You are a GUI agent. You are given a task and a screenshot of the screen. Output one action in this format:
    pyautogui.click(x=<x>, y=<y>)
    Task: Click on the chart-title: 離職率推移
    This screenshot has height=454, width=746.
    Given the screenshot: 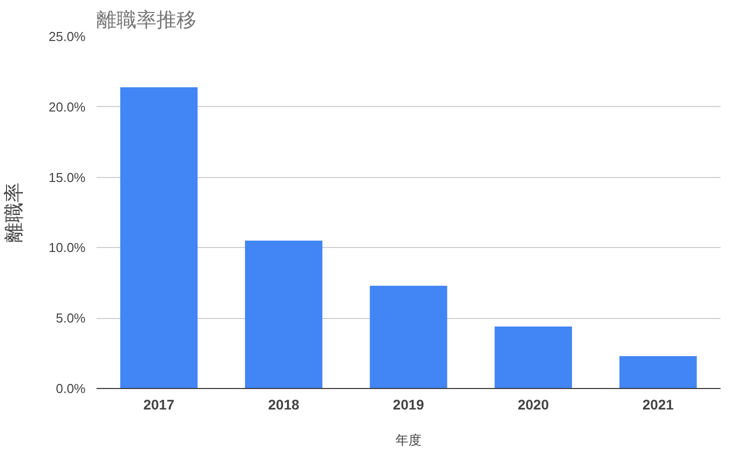 What is the action you would take?
    pyautogui.click(x=146, y=20)
    